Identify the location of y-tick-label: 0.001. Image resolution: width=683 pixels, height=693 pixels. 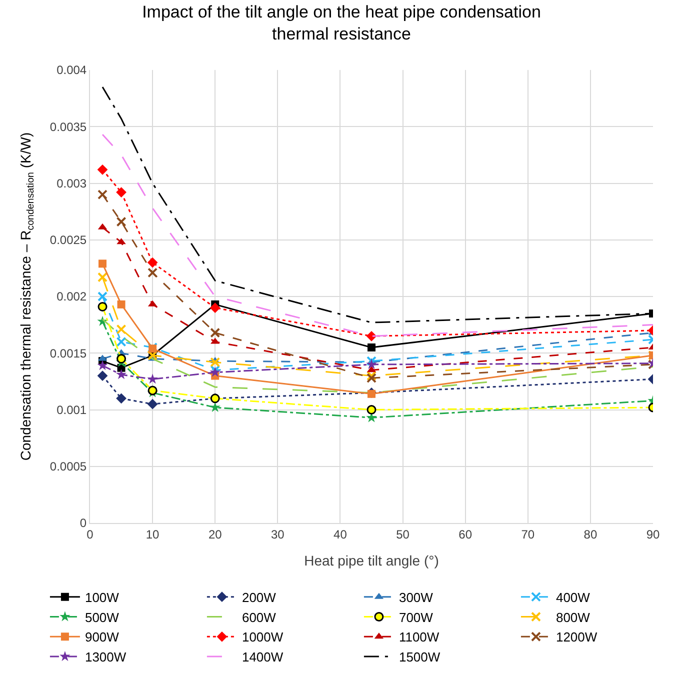
(71, 409).